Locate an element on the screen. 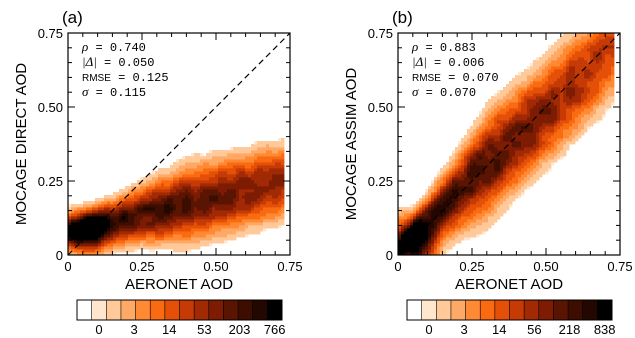  stat-symbol: σ is located at coordinates (415, 91).